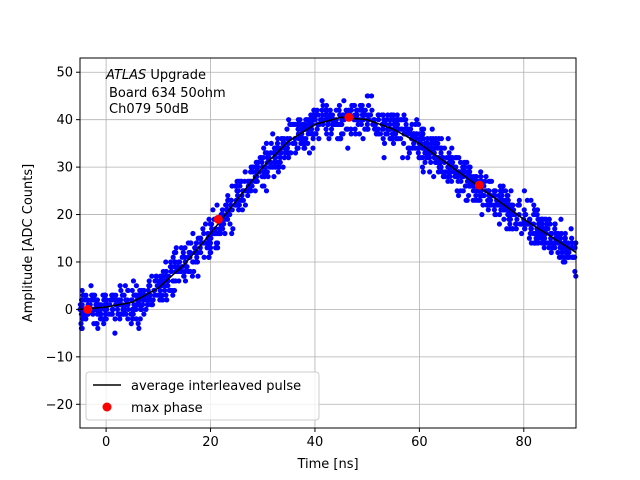  I want to click on x-tick-label: 0, so click(106, 442).